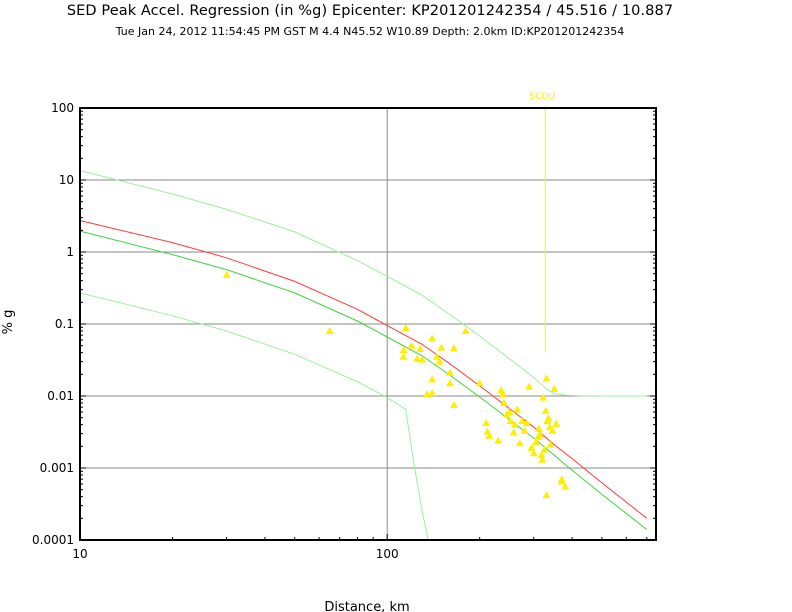  Describe the element at coordinates (387, 554) in the screenshot. I see `x-tick-label: 100` at that location.